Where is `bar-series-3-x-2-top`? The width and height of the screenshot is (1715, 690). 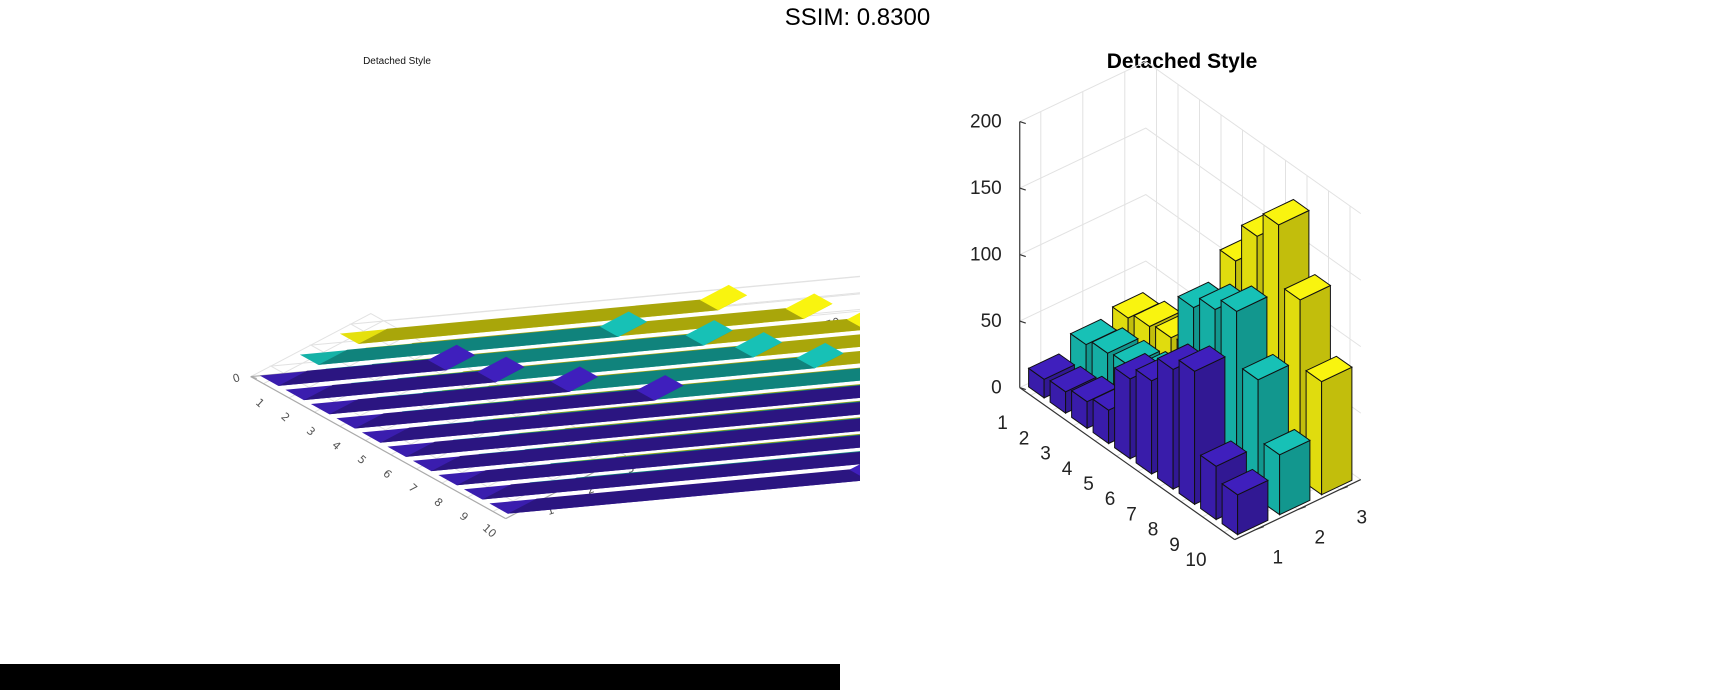 bar-series-3-x-2-top is located at coordinates (809, 306).